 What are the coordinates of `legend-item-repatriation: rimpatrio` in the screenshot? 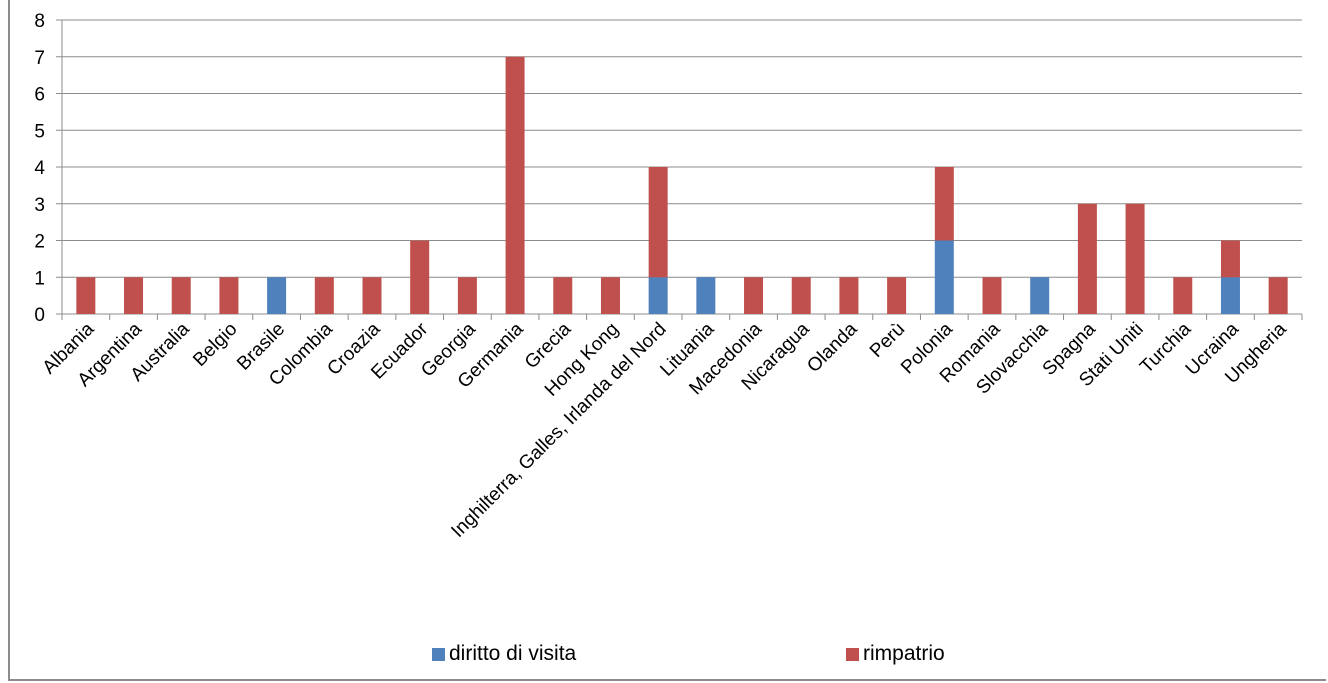 It's located at (895, 654).